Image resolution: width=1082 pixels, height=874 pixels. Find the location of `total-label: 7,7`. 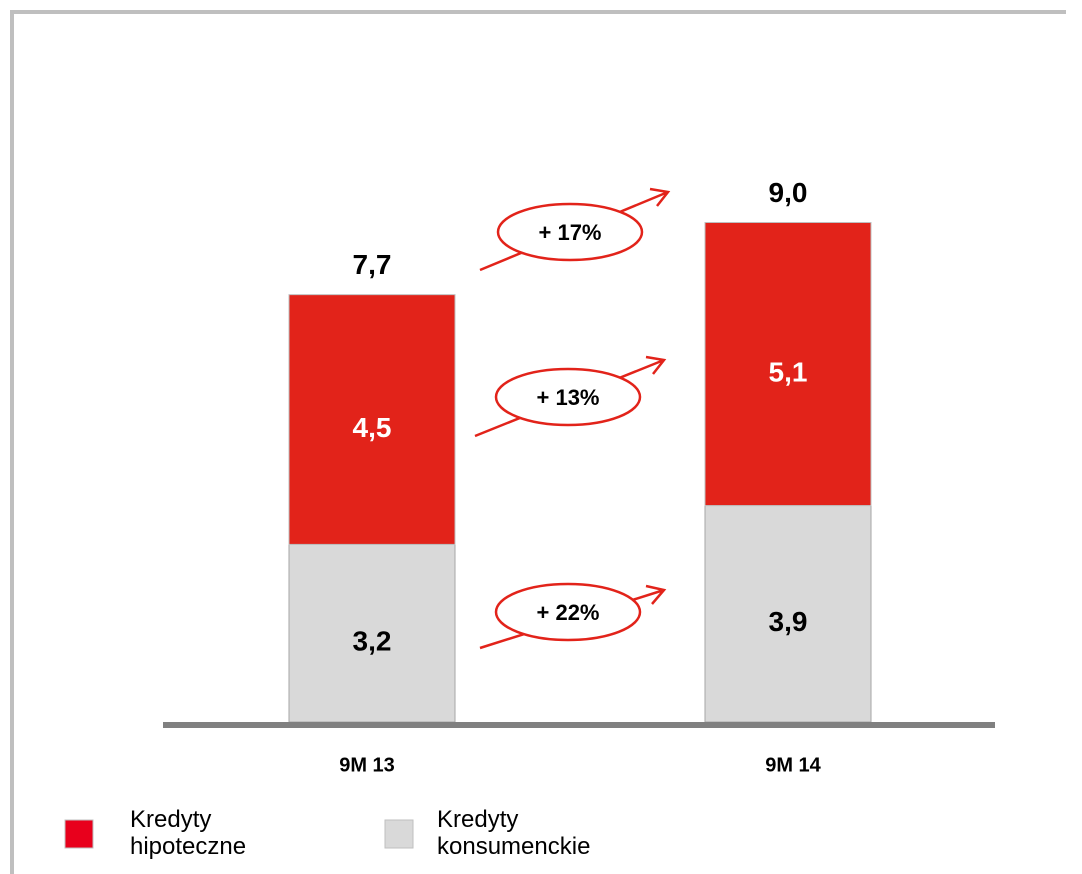

total-label: 7,7 is located at coordinates (372, 264).